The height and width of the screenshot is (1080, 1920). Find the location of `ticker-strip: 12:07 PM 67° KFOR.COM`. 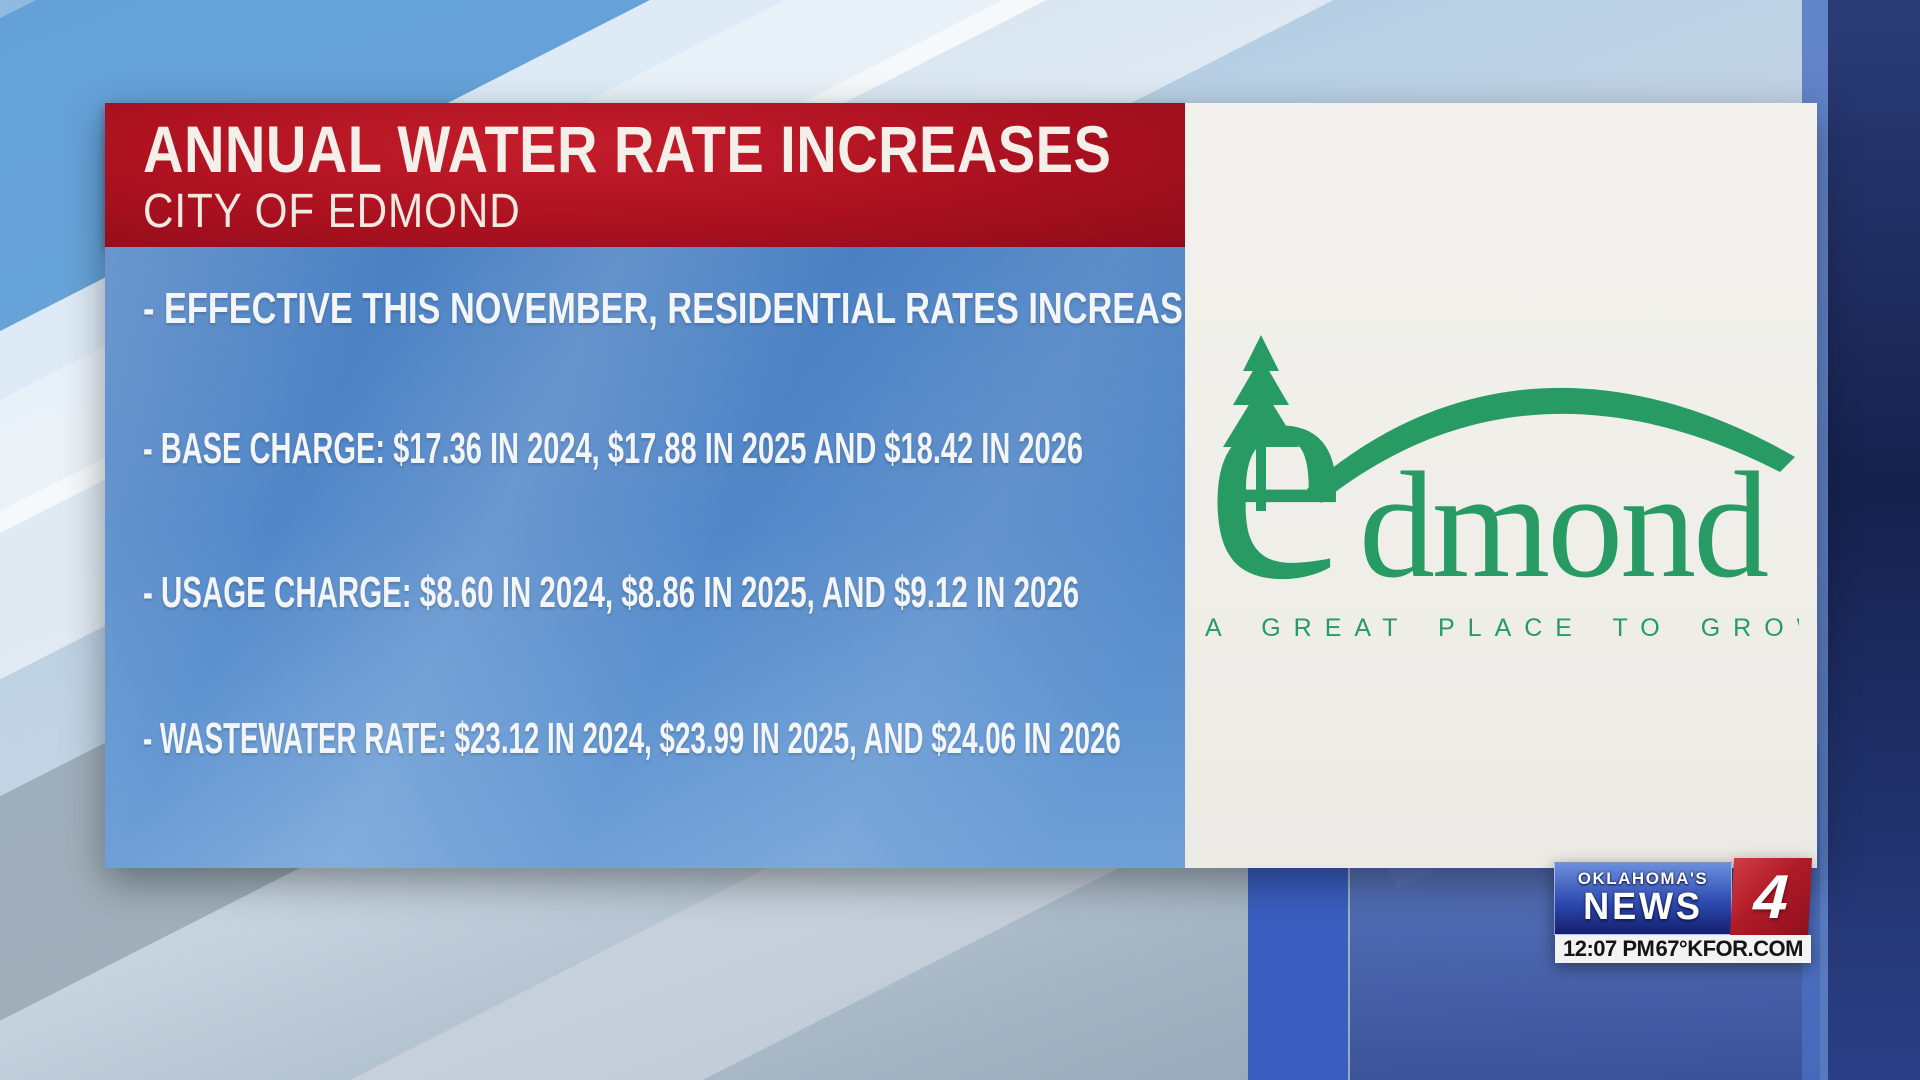

ticker-strip: 12:07 PM 67° KFOR.COM is located at coordinates (1683, 949).